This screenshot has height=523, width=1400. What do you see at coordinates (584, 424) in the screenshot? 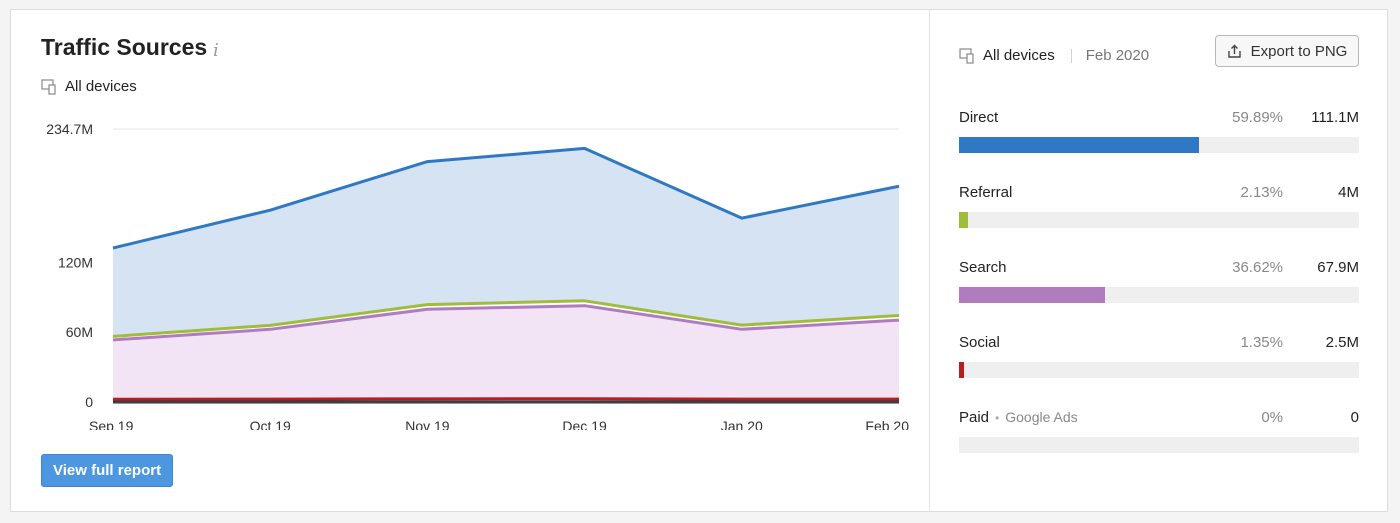
I see `x-tick-label: Dec 19` at bounding box center [584, 424].